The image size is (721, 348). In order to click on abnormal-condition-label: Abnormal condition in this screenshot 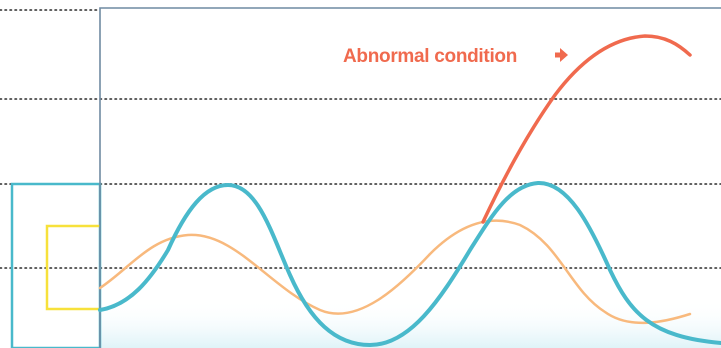, I will do `click(430, 56)`.